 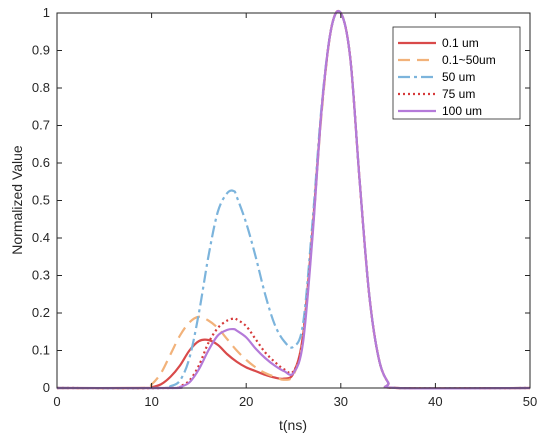 What do you see at coordinates (462, 111) in the screenshot?
I see `legend-label: 100 um` at bounding box center [462, 111].